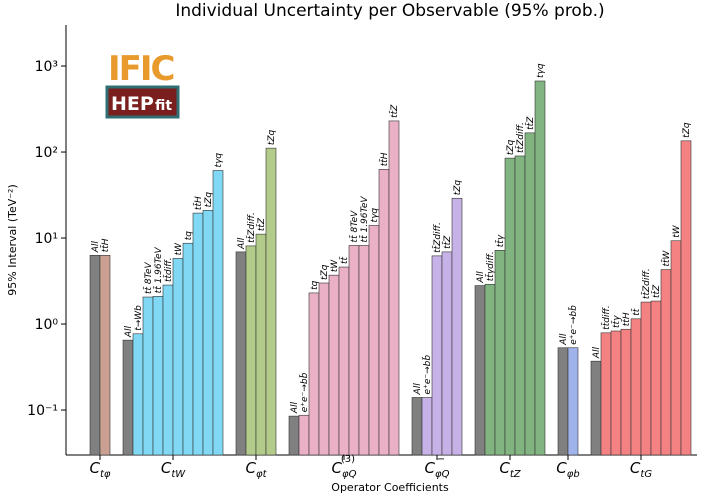  I want to click on group-sub: φQ, so click(349, 474).